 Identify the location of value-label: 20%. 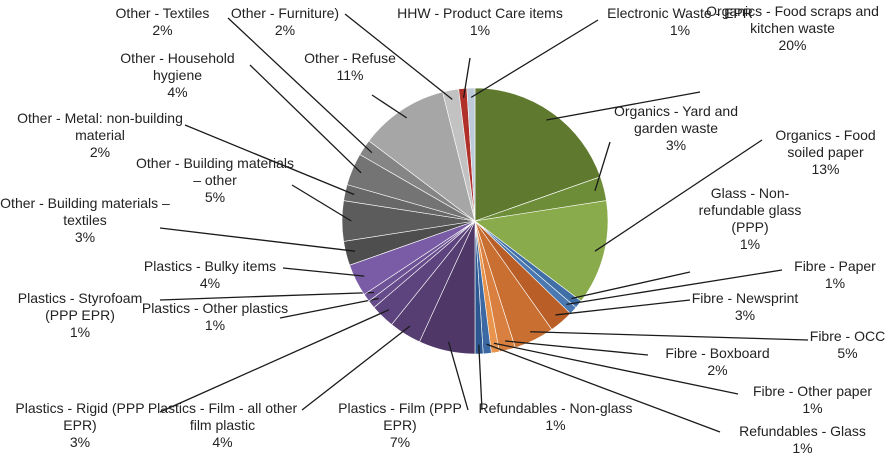
(792, 45).